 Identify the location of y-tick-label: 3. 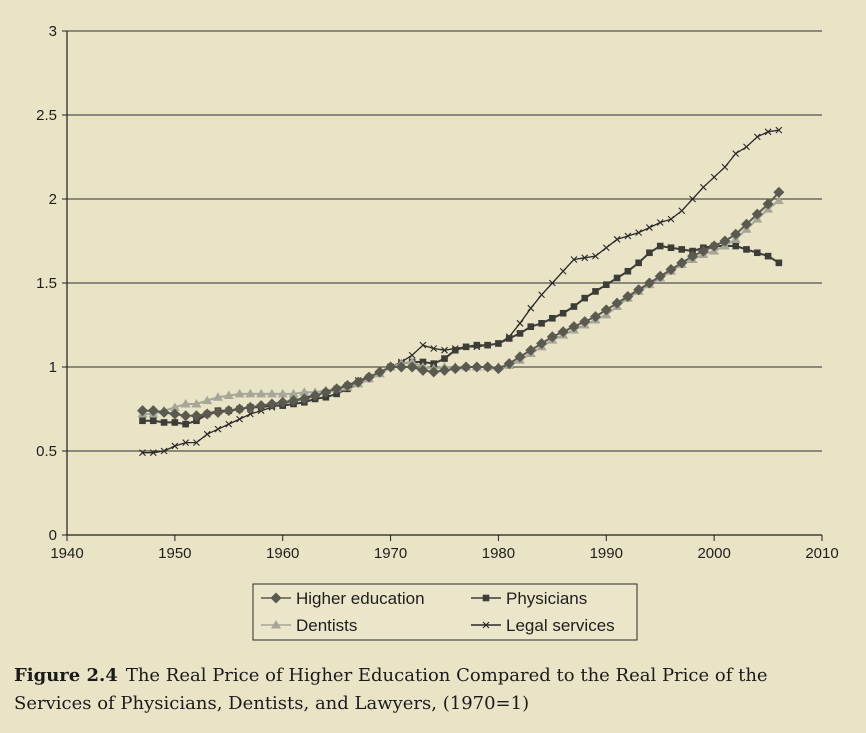
(53, 31).